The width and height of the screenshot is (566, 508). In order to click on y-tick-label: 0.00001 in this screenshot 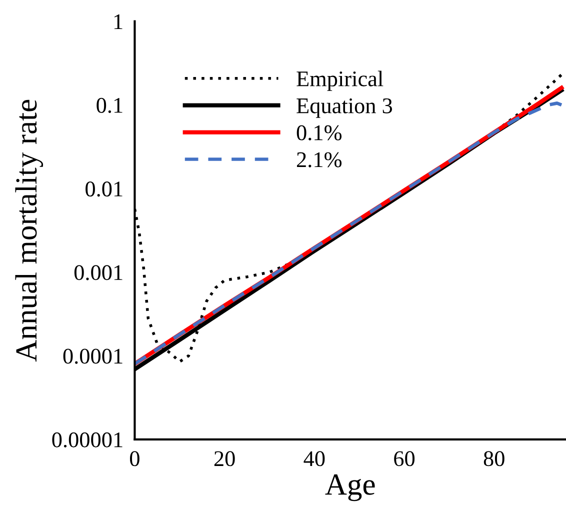, I will do `click(87, 440)`.